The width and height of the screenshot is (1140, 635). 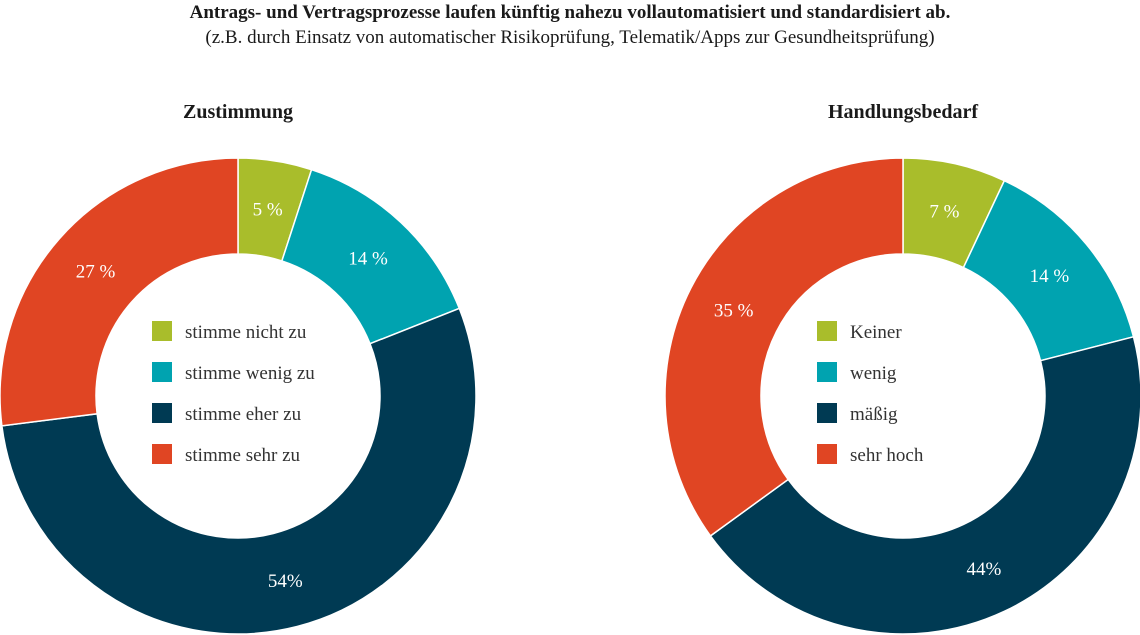 What do you see at coordinates (243, 455) in the screenshot?
I see `legend-label: stimme sehr zu` at bounding box center [243, 455].